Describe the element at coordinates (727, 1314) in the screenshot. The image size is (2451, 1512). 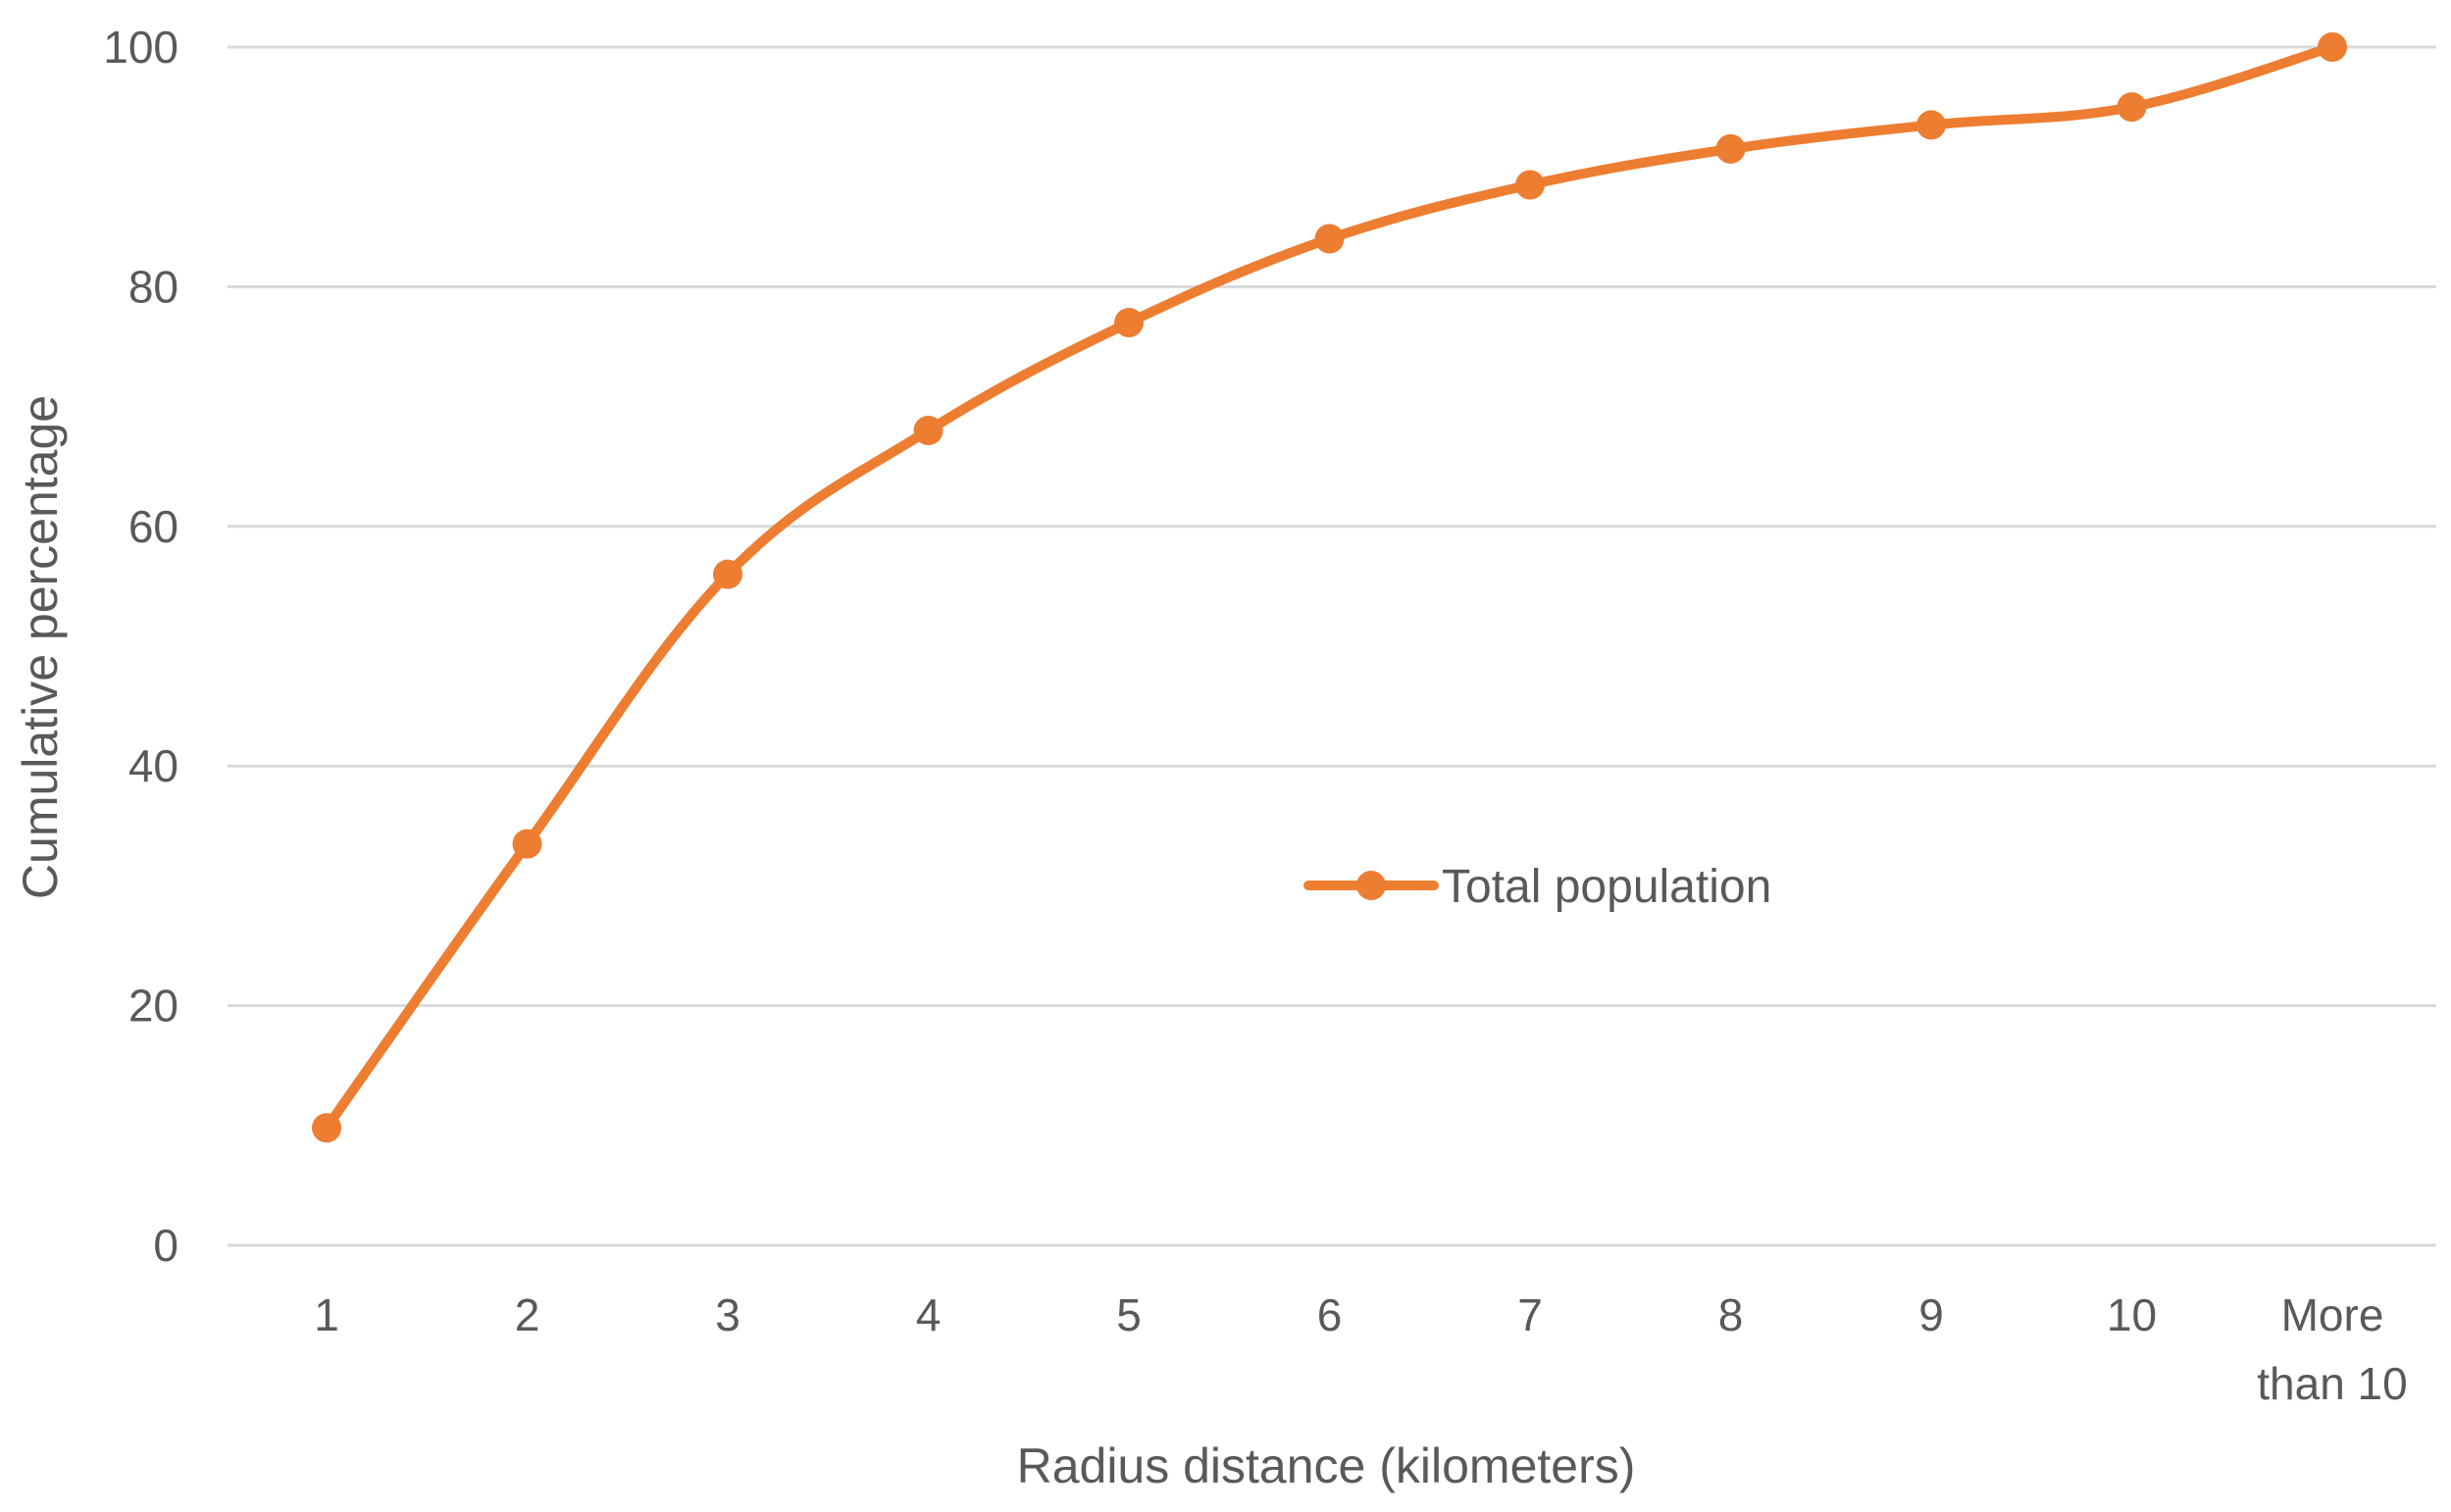
I see `x-tick-label: 3` at that location.